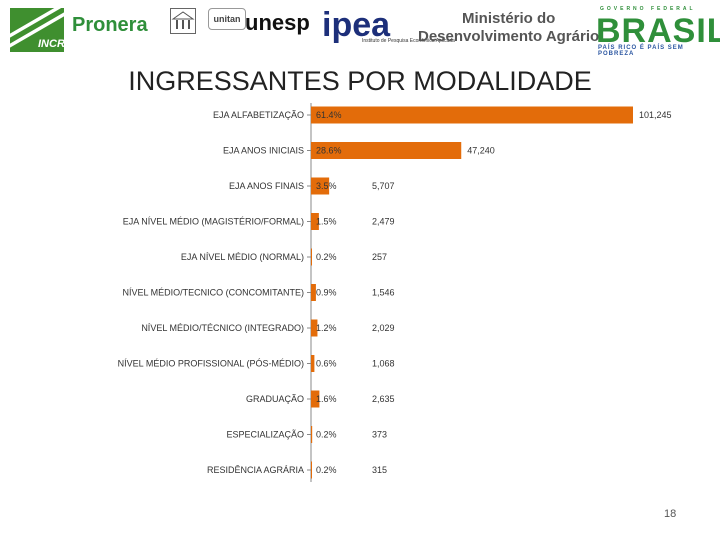 This screenshot has height=540, width=720. Describe the element at coordinates (383, 293) in the screenshot. I see `value-label: 1,546` at that location.